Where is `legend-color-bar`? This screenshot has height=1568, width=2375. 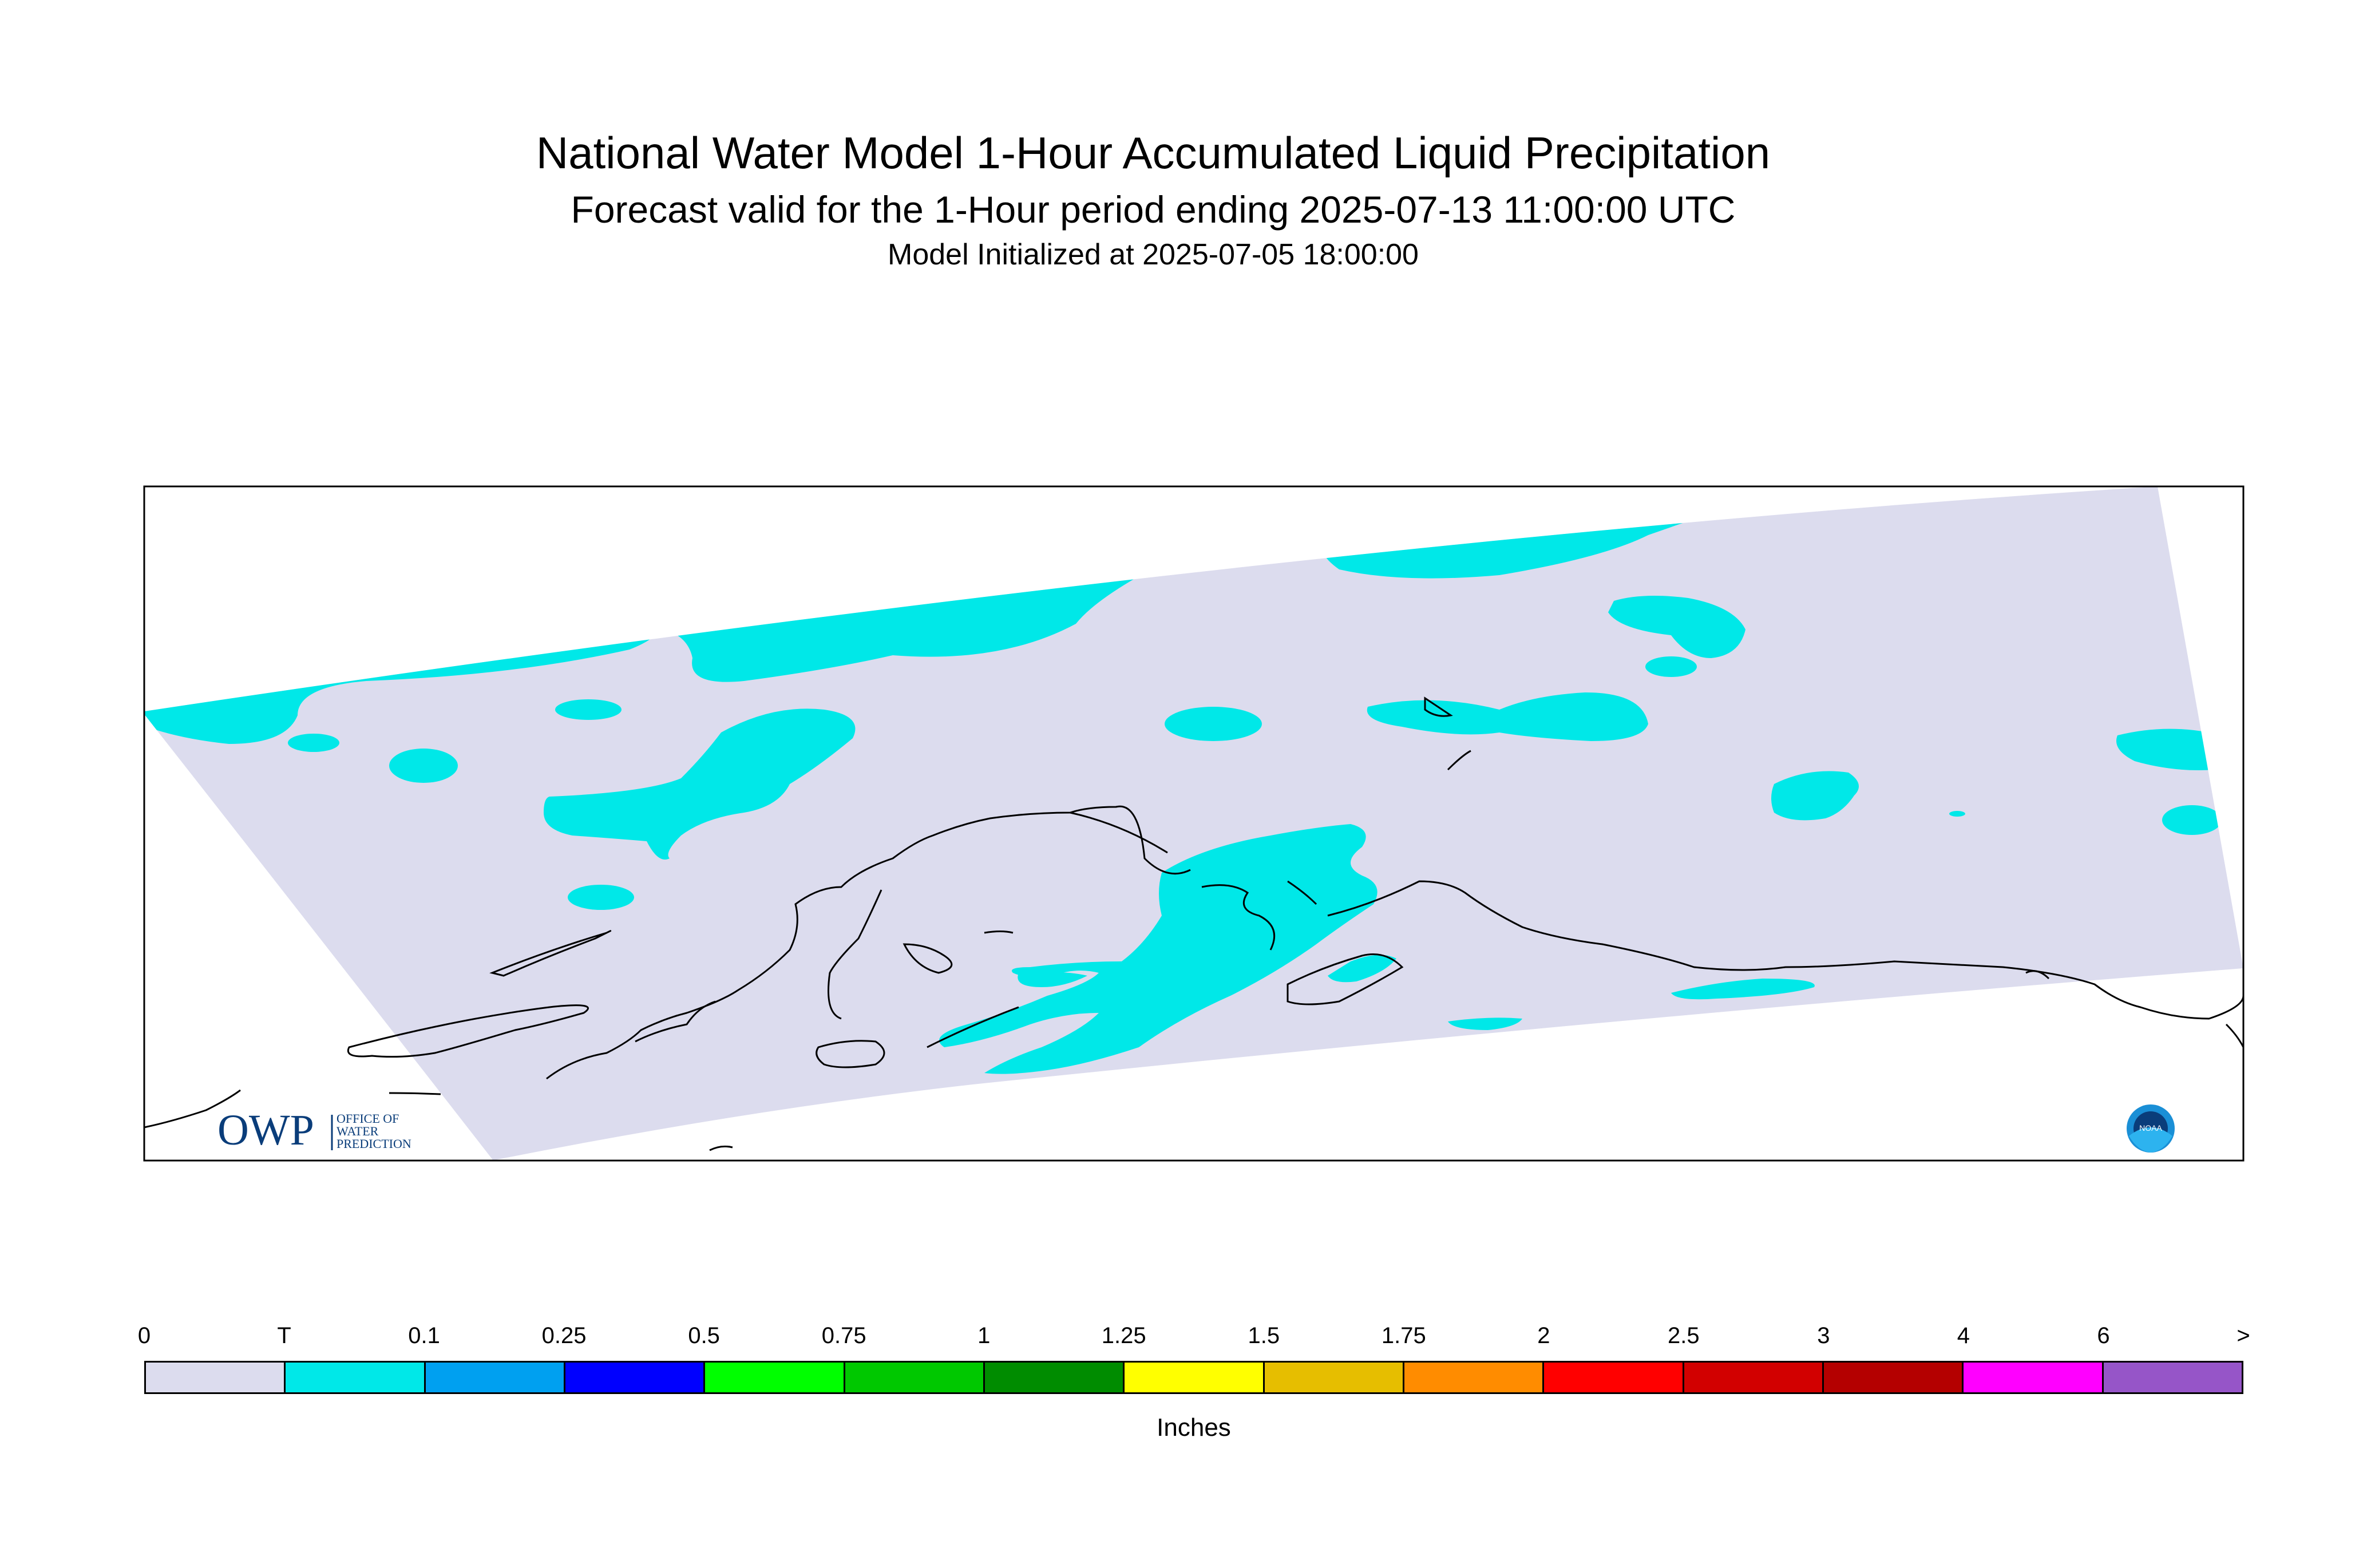
legend-color-bar is located at coordinates (1194, 1377).